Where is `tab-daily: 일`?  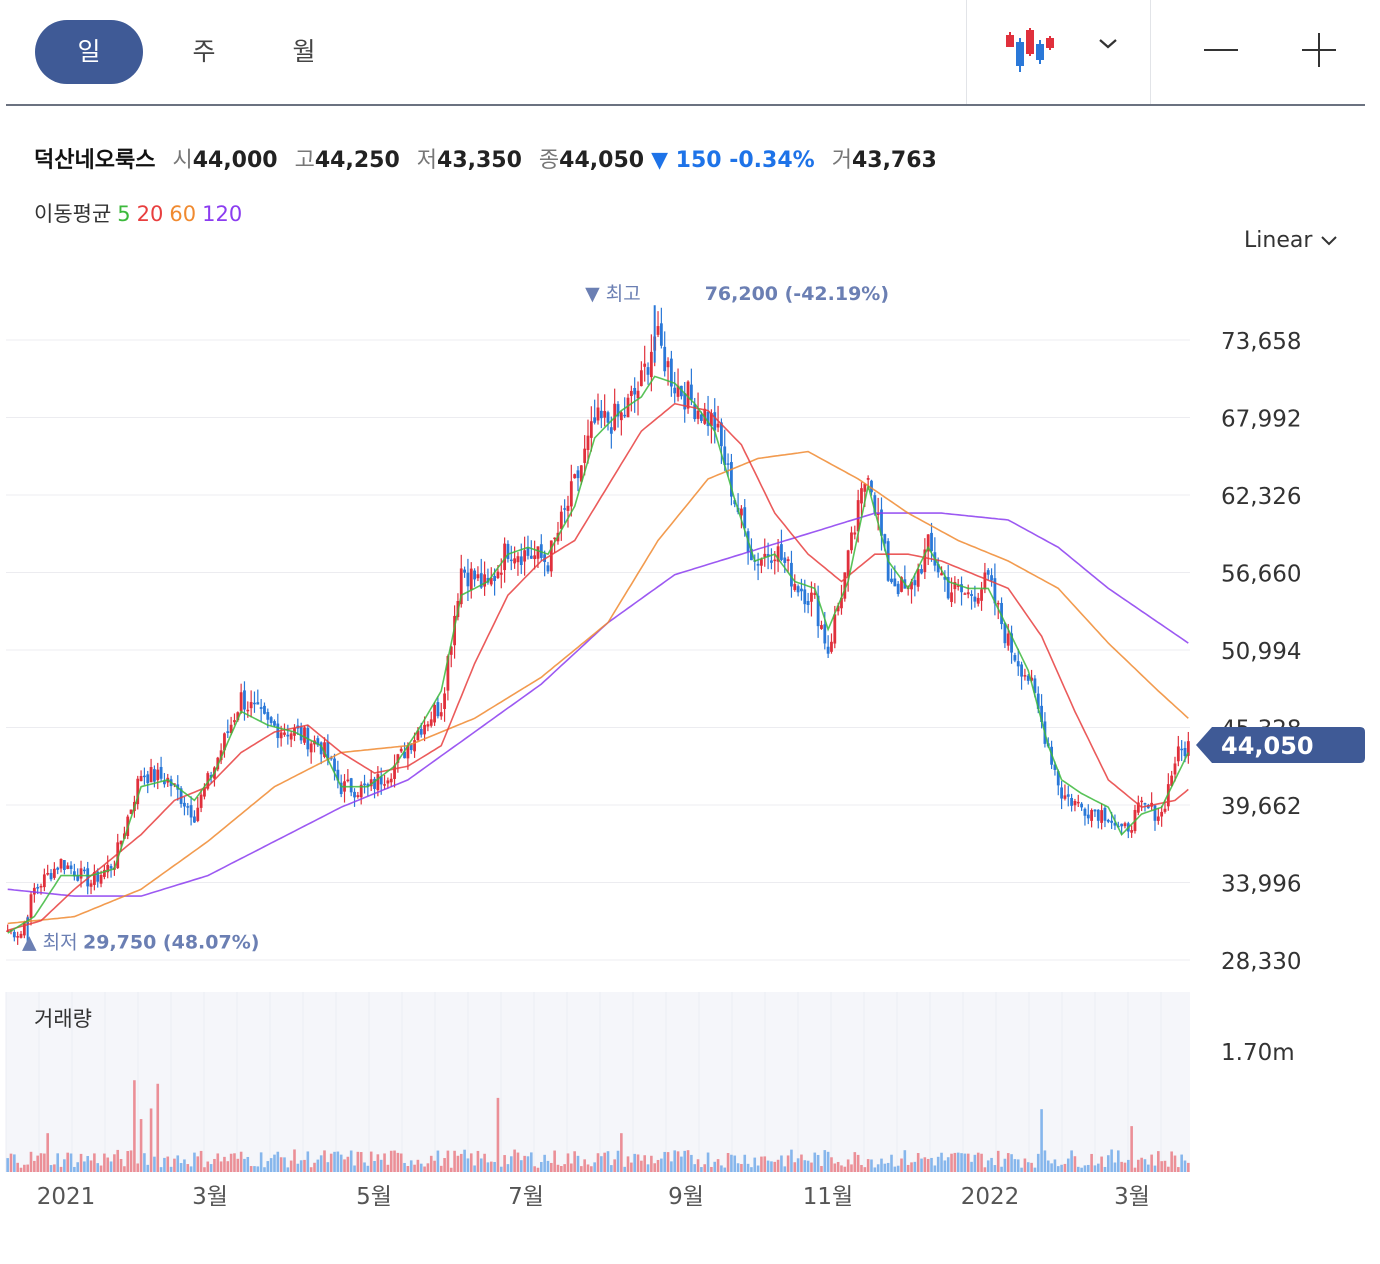
tab-daily: 일 is located at coordinates (89, 52).